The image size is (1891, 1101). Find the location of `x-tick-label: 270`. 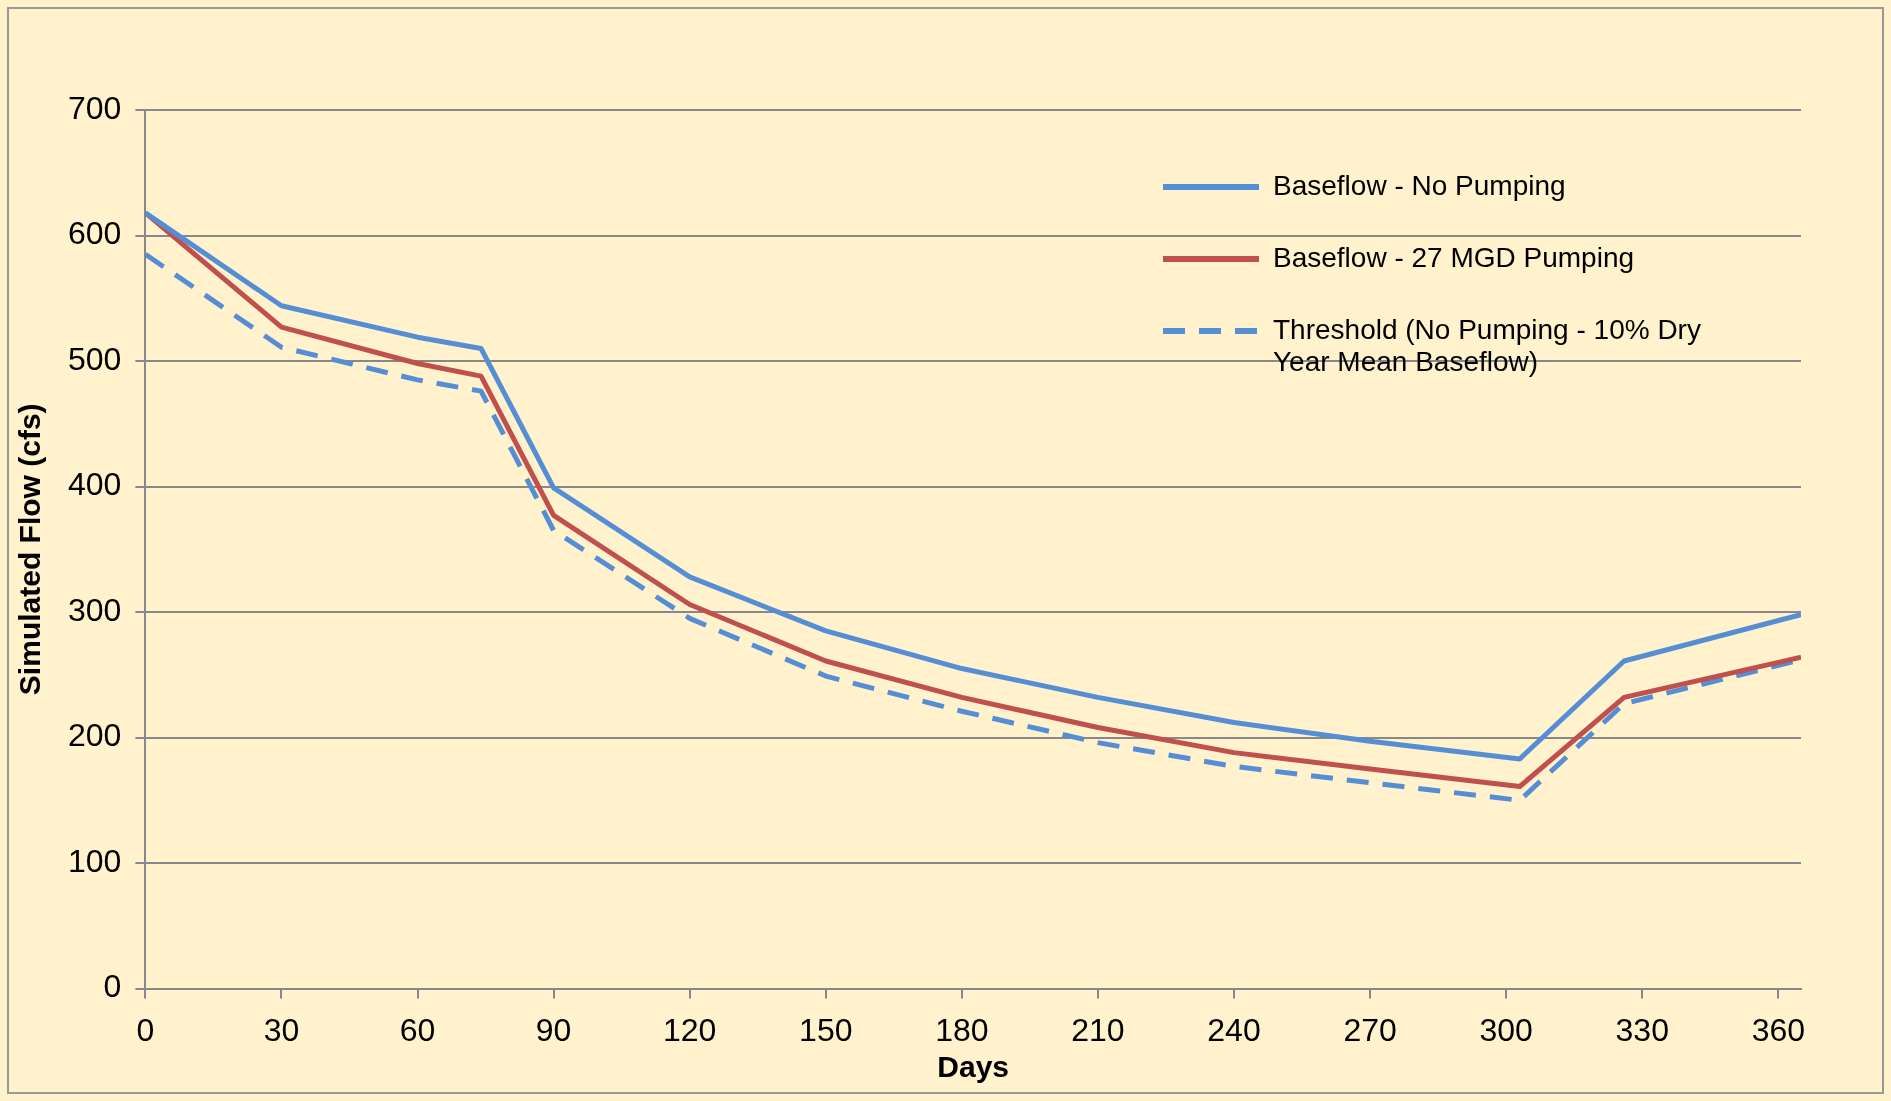

x-tick-label: 270 is located at coordinates (1370, 1029).